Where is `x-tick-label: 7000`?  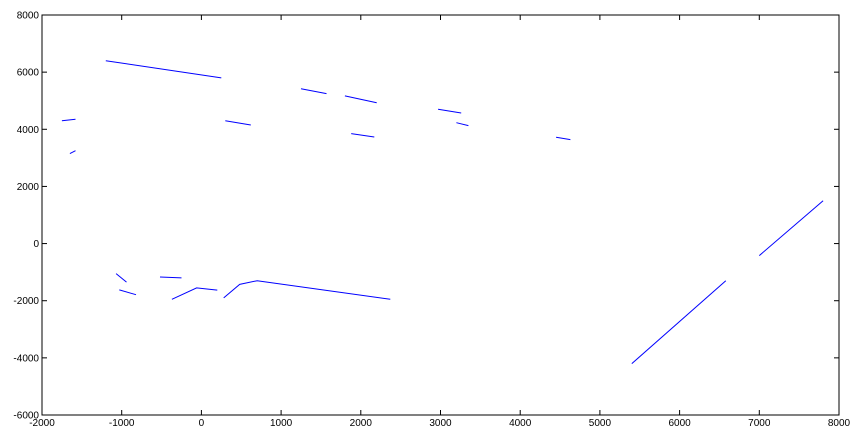 x-tick-label: 7000 is located at coordinates (759, 423).